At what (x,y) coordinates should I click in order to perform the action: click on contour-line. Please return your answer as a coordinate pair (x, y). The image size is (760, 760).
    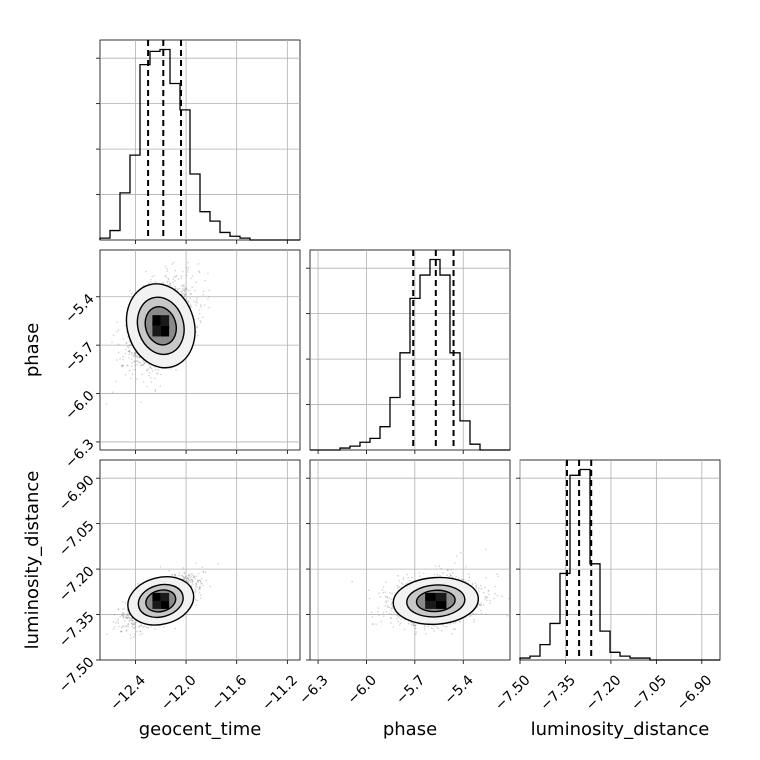
    Looking at the image, I should click on (161, 326).